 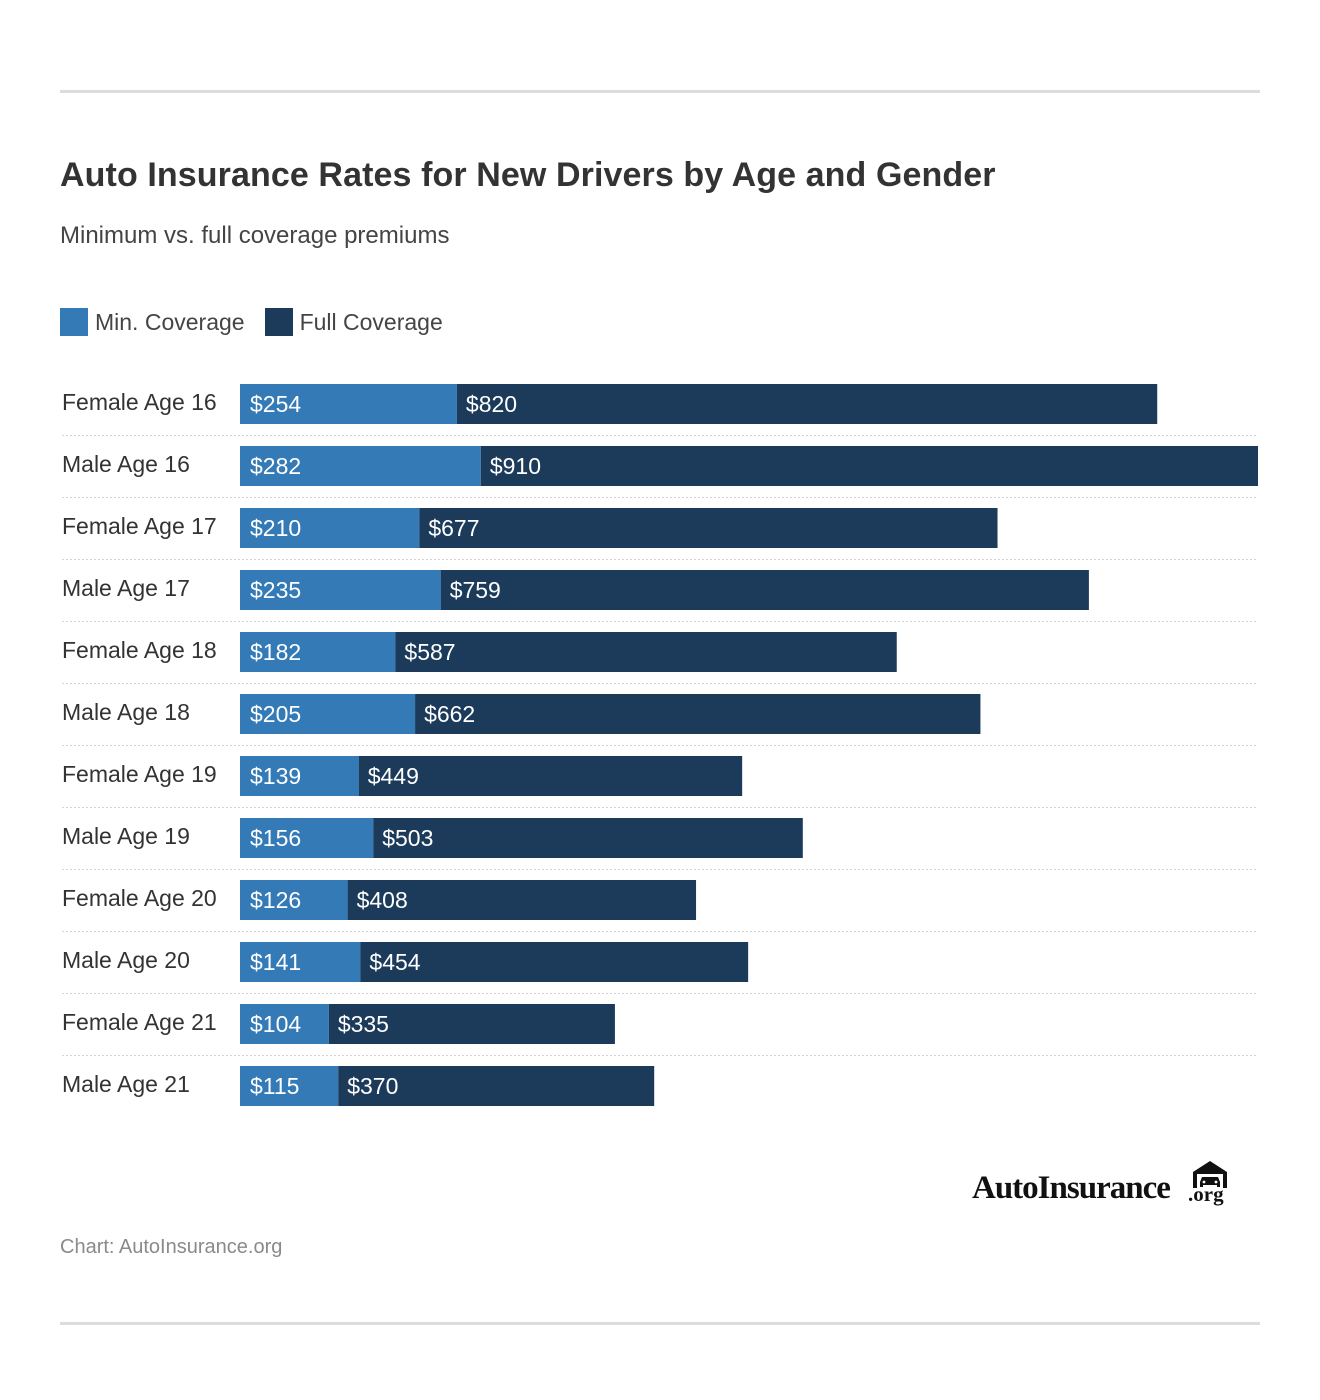 I want to click on chart-legend: Min. Coverage Full Coverage, so click(x=261, y=322).